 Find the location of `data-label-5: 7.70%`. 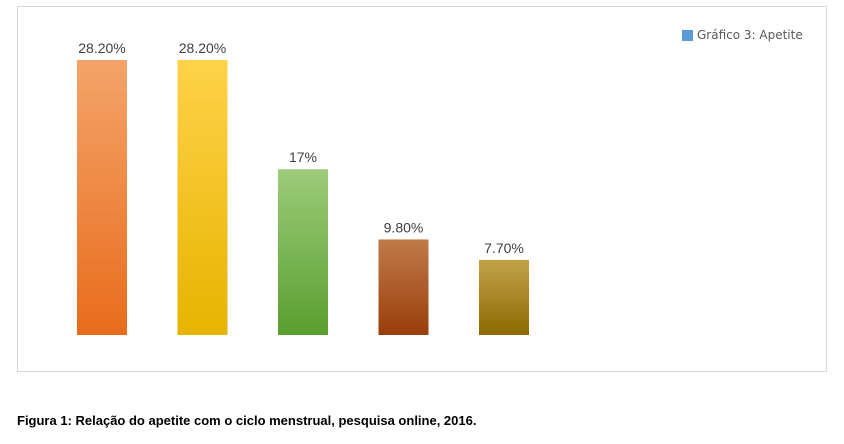

data-label-5: 7.70% is located at coordinates (504, 248).